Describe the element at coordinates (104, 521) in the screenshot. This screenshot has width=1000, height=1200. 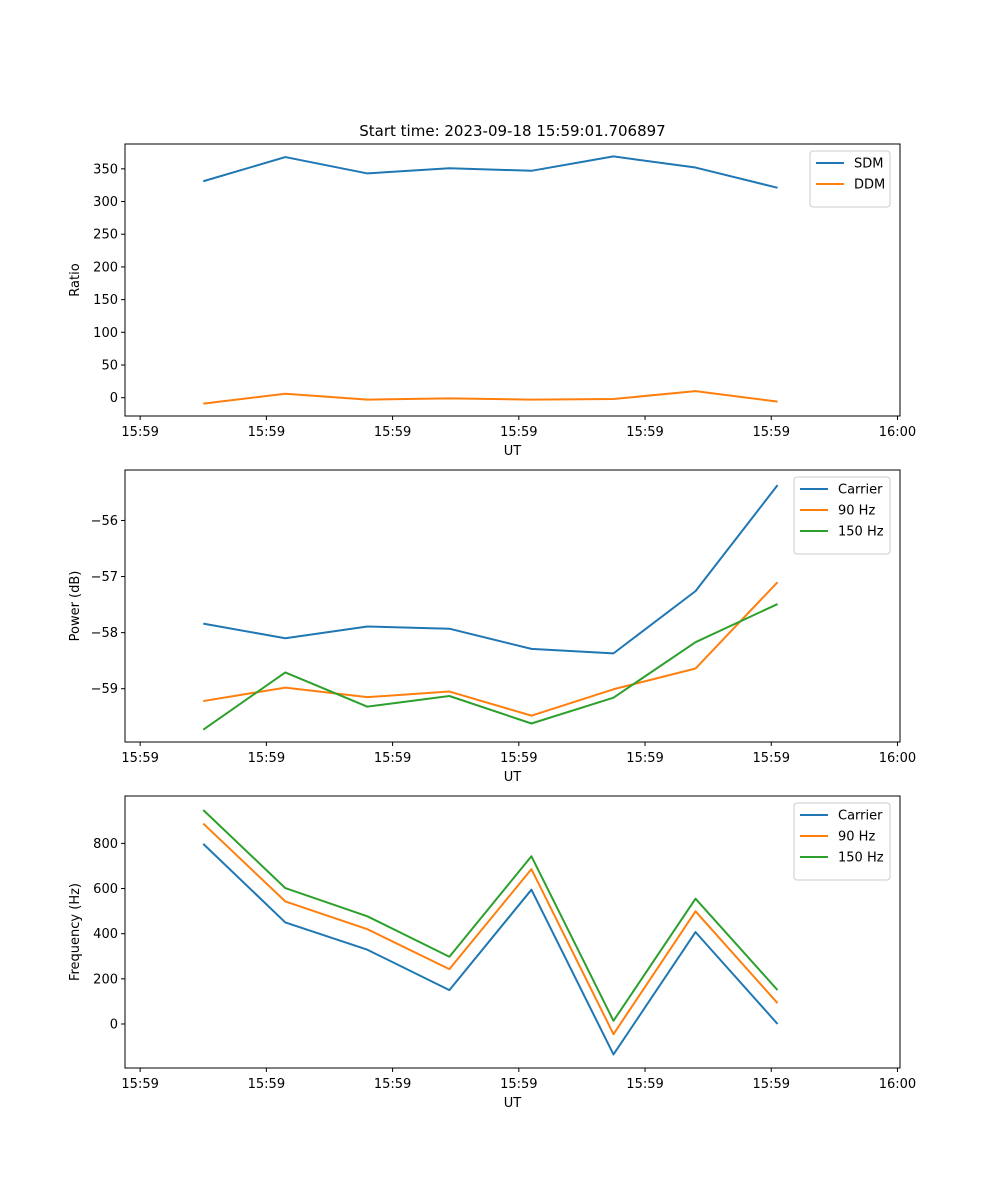
I see `y-tick-label: −56` at that location.